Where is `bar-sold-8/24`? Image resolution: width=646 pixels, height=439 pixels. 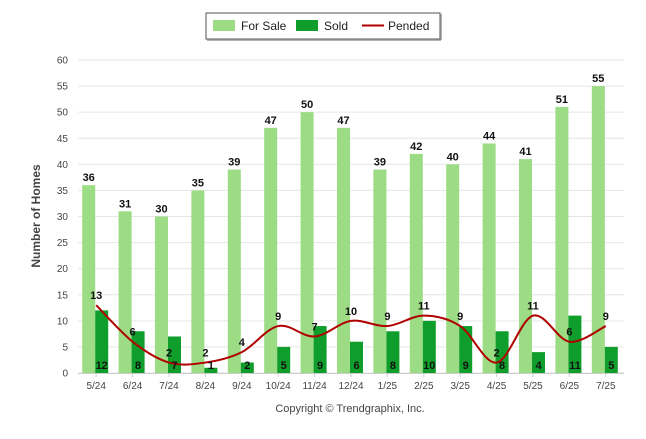
bar-sold-8/24 is located at coordinates (211, 370).